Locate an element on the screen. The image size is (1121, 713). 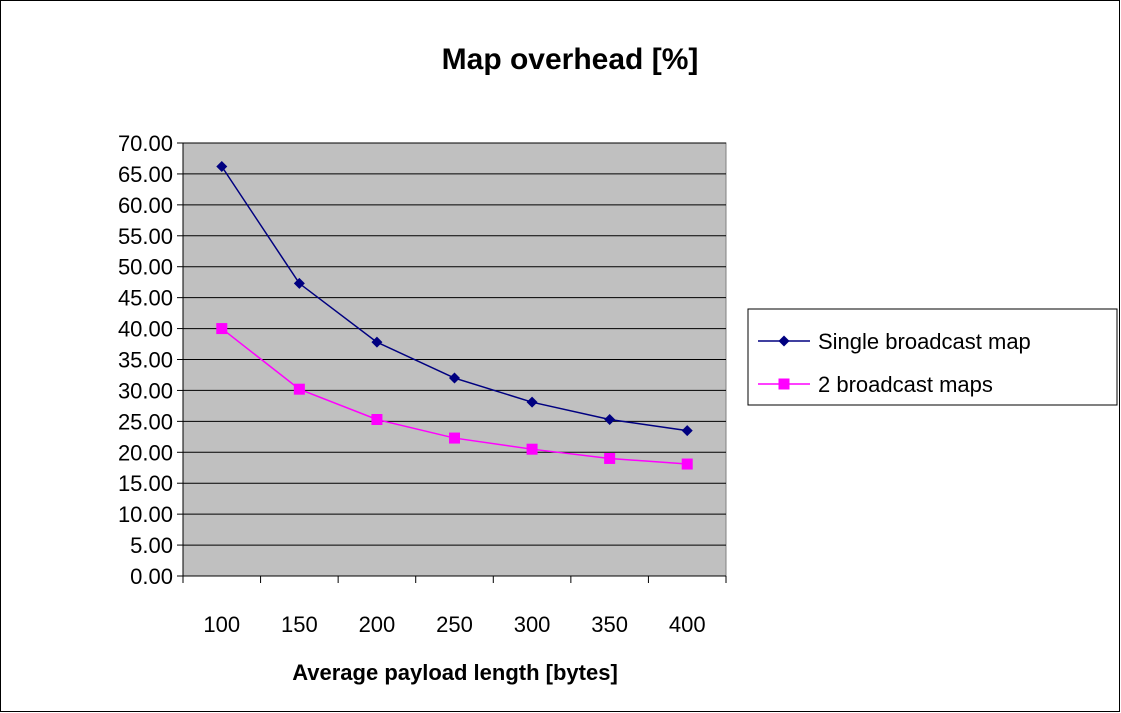
y-tick-label: 35.00 is located at coordinates (145, 360).